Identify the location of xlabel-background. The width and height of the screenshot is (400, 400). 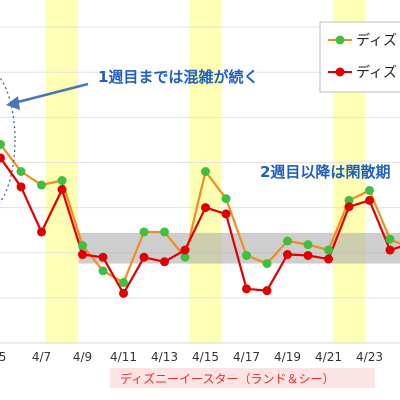
(242, 378).